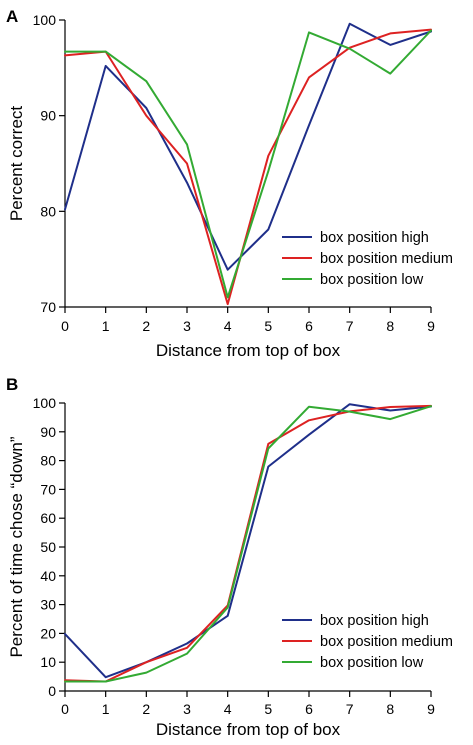 This screenshot has height=745, width=473. I want to click on panel-b-y-tick-label: 70, so click(48, 489).